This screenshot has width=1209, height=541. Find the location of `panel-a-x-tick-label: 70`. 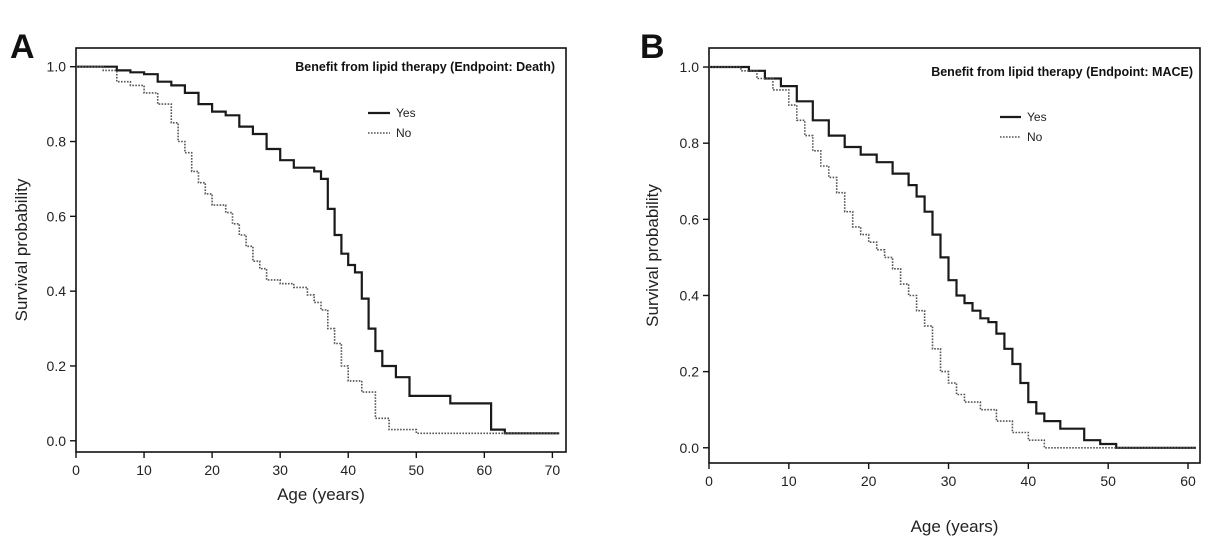

panel-a-x-tick-label: 70 is located at coordinates (553, 470).